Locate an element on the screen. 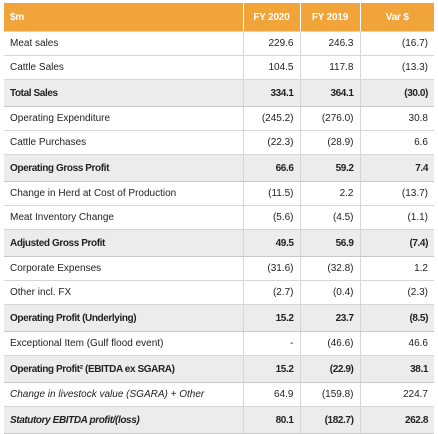 The height and width of the screenshot is (434, 438). row-label: Exceptional Item (Gulf flood event) is located at coordinates (123, 343).